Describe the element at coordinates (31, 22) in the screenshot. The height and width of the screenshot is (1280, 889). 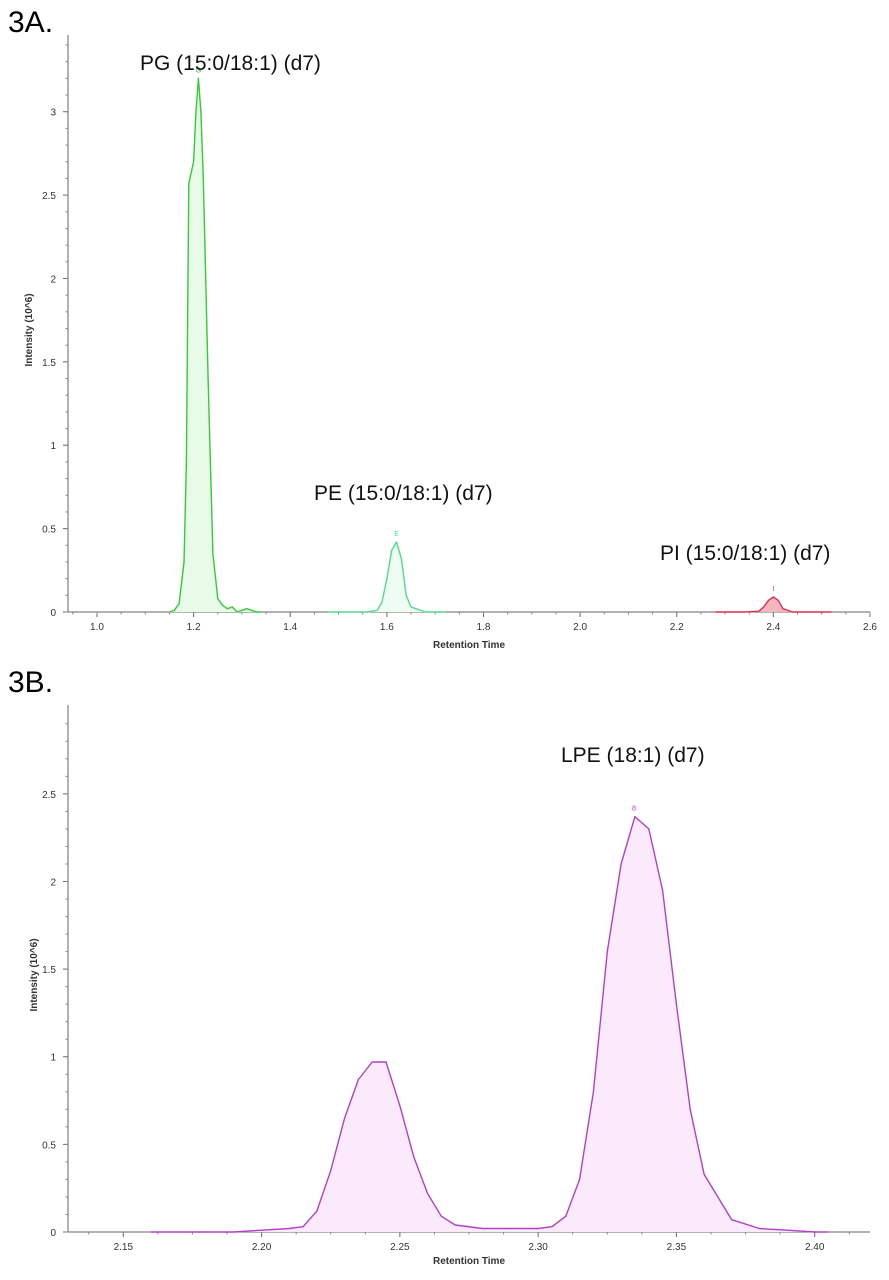
I see `panel-label-3a: 3A.` at that location.